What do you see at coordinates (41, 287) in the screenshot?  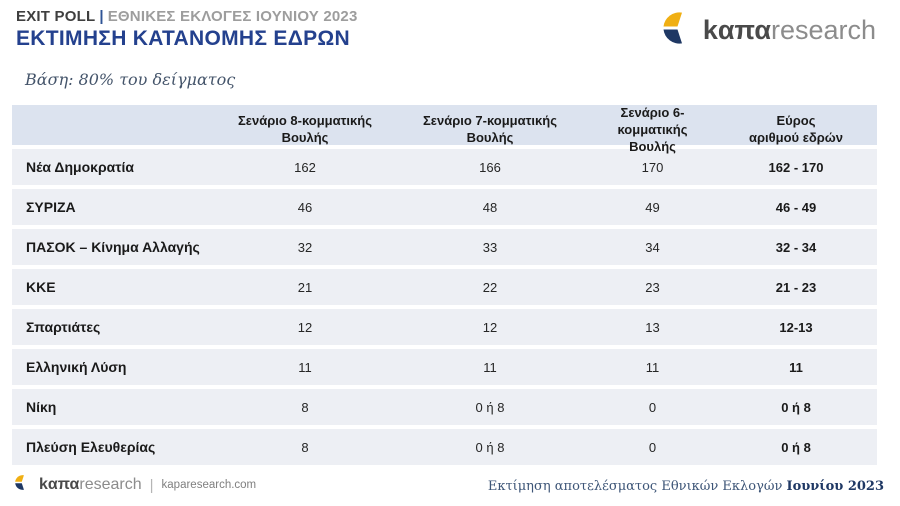 I see `party-name: ΚΚΕ` at bounding box center [41, 287].